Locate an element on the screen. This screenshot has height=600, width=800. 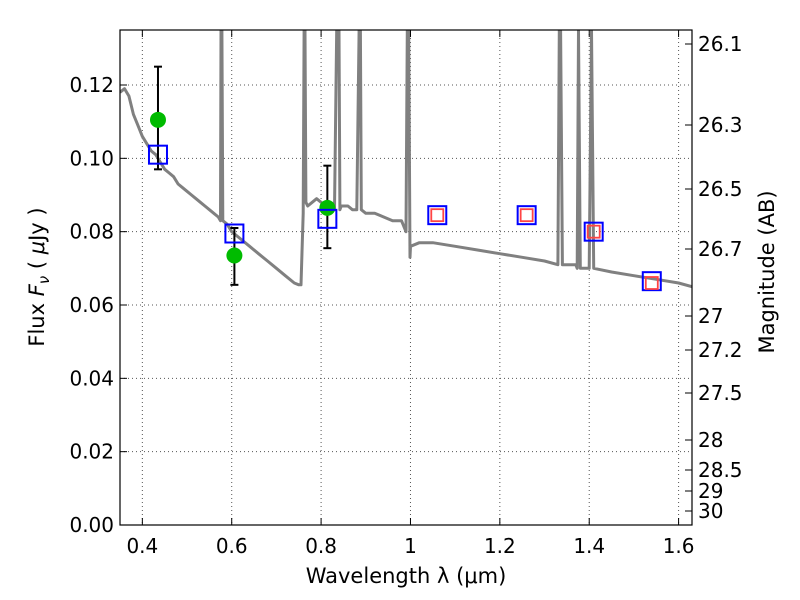
y-tick-label: 0.12 is located at coordinates (91, 85).